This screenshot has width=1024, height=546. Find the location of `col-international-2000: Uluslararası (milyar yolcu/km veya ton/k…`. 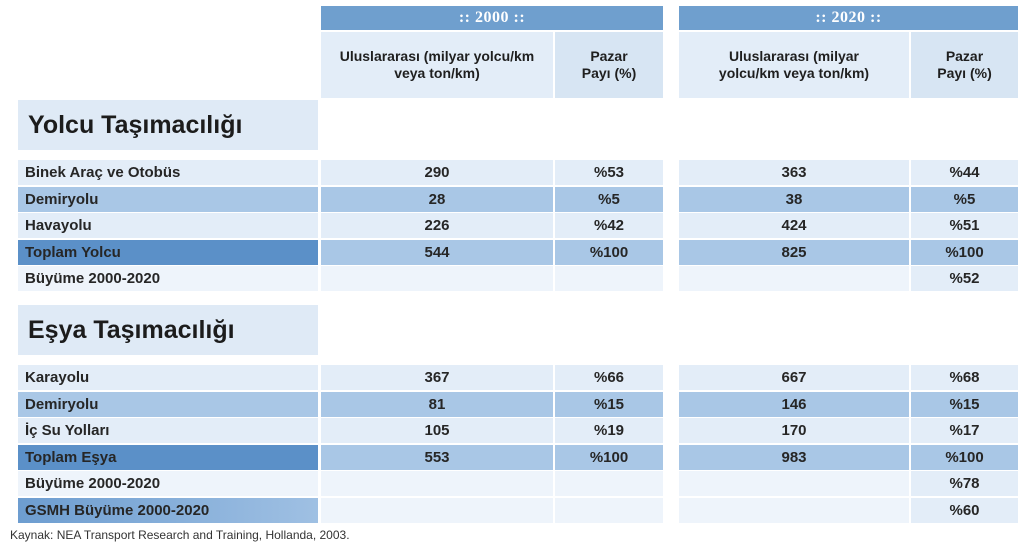

col-international-2000: Uluslararası (milyar yolcu/km veya ton/k… is located at coordinates (437, 65).